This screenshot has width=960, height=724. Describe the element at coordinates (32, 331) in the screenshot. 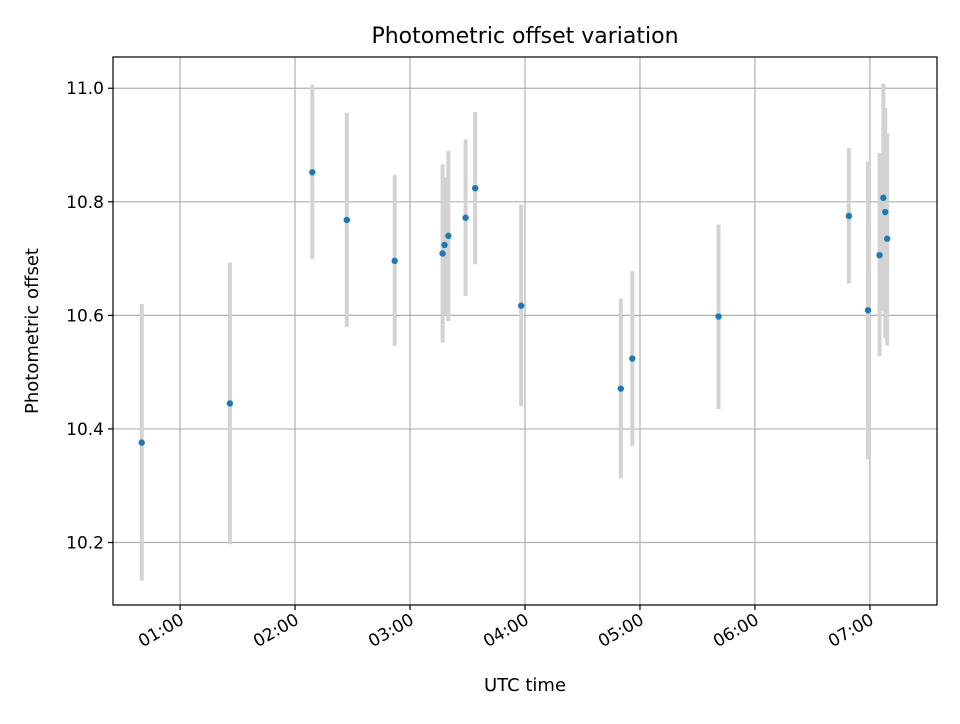

I see `y-axis-label: Photometric offset` at that location.